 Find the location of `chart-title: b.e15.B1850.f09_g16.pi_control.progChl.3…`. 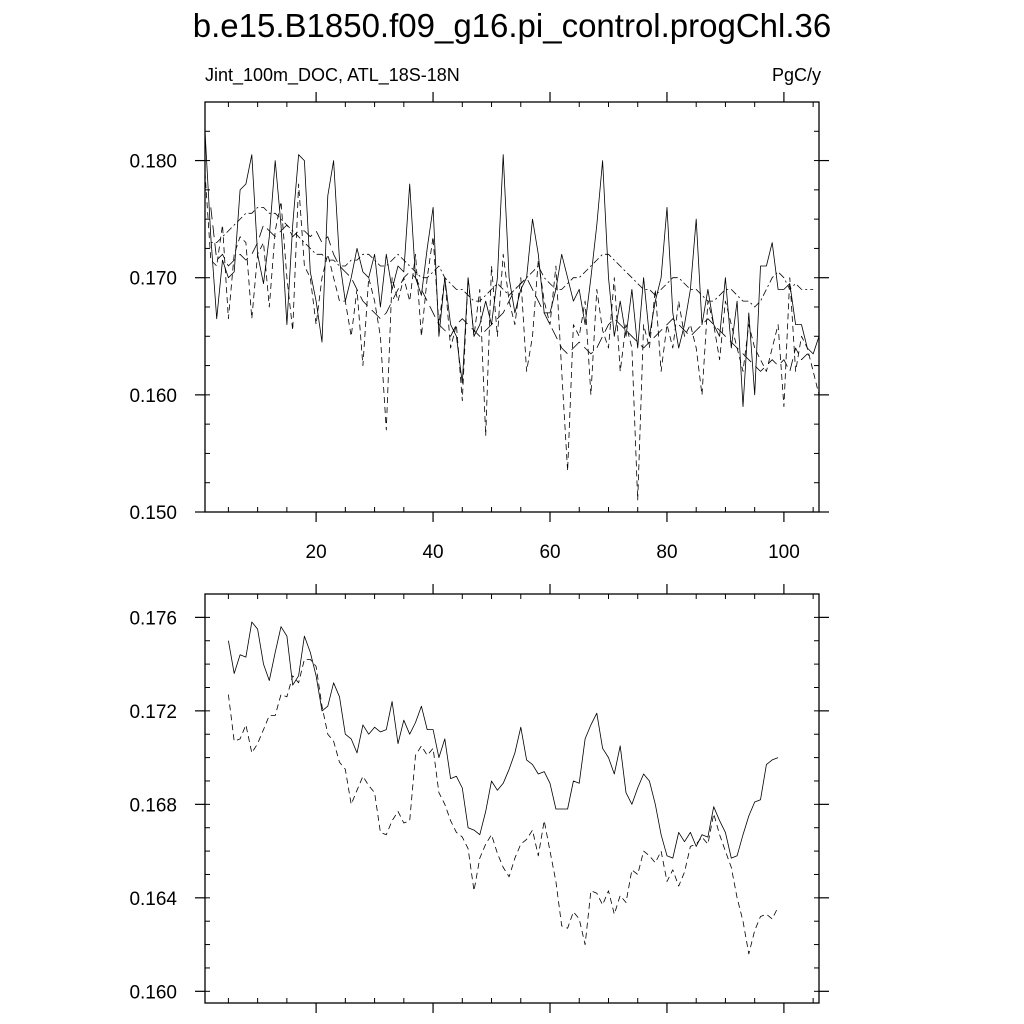

chart-title: b.e15.B1850.f09_g16.pi_control.progChl.3… is located at coordinates (512, 25).